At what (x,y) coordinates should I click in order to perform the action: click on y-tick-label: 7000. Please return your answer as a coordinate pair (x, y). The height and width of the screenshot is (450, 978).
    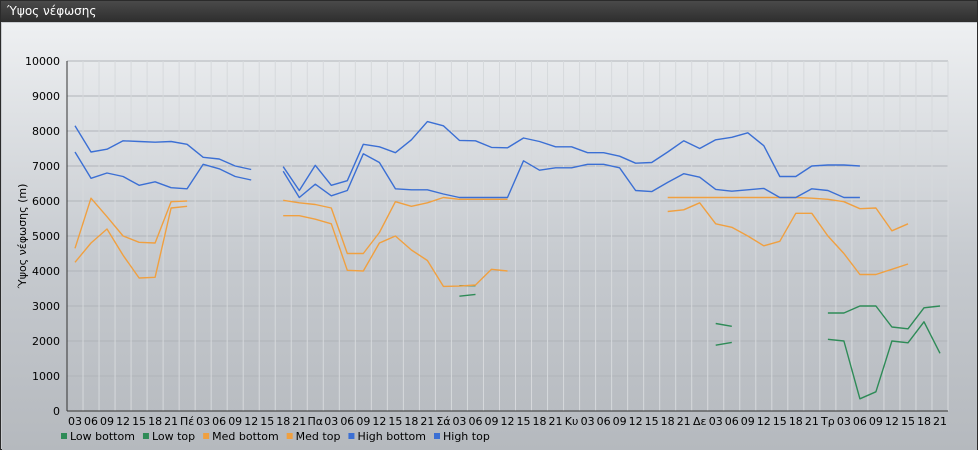
    Looking at the image, I should click on (46, 166).